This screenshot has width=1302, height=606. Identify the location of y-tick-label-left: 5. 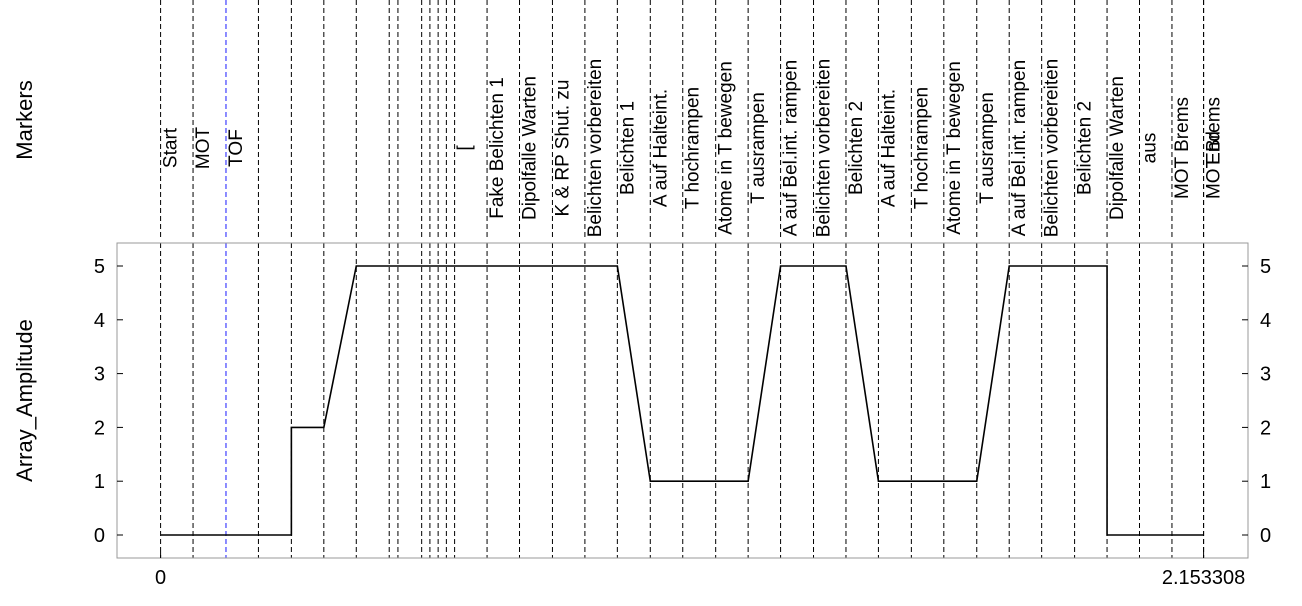
(99, 267).